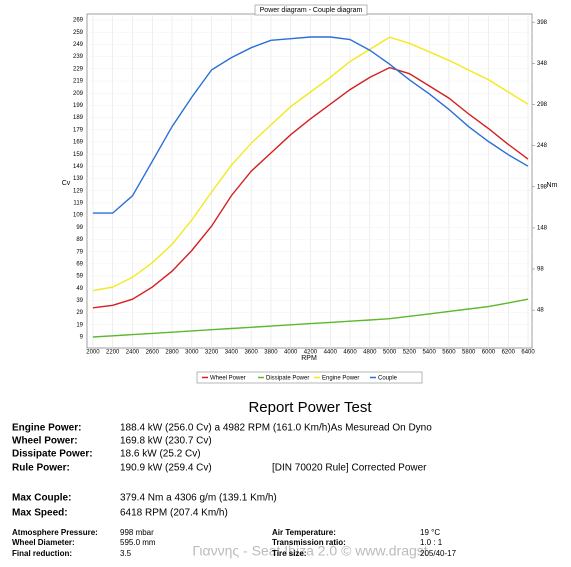  I want to click on x-tick-label: 4000, so click(291, 353).